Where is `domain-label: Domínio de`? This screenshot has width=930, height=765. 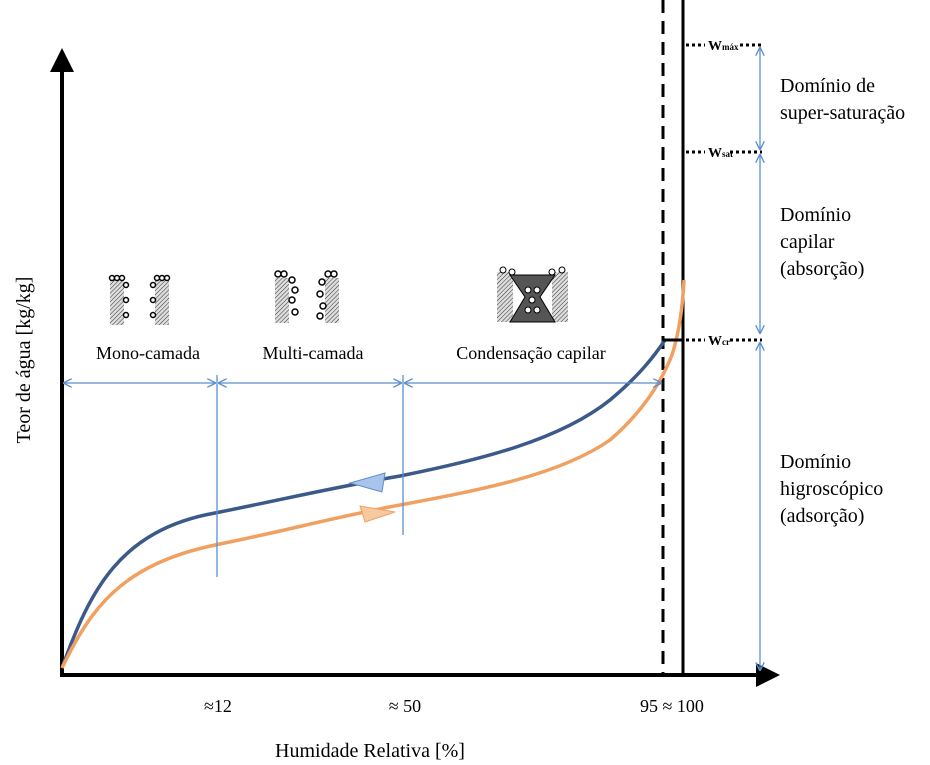 domain-label: Domínio de is located at coordinates (827, 86).